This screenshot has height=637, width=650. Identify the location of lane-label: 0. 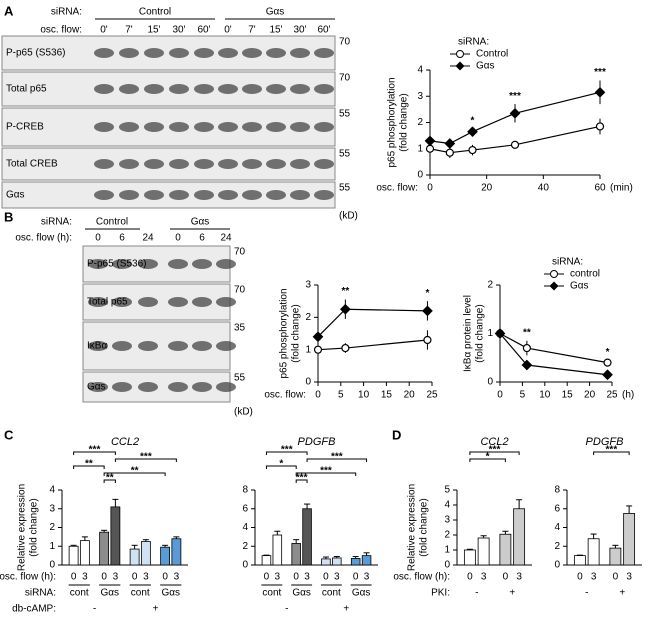
(178, 238).